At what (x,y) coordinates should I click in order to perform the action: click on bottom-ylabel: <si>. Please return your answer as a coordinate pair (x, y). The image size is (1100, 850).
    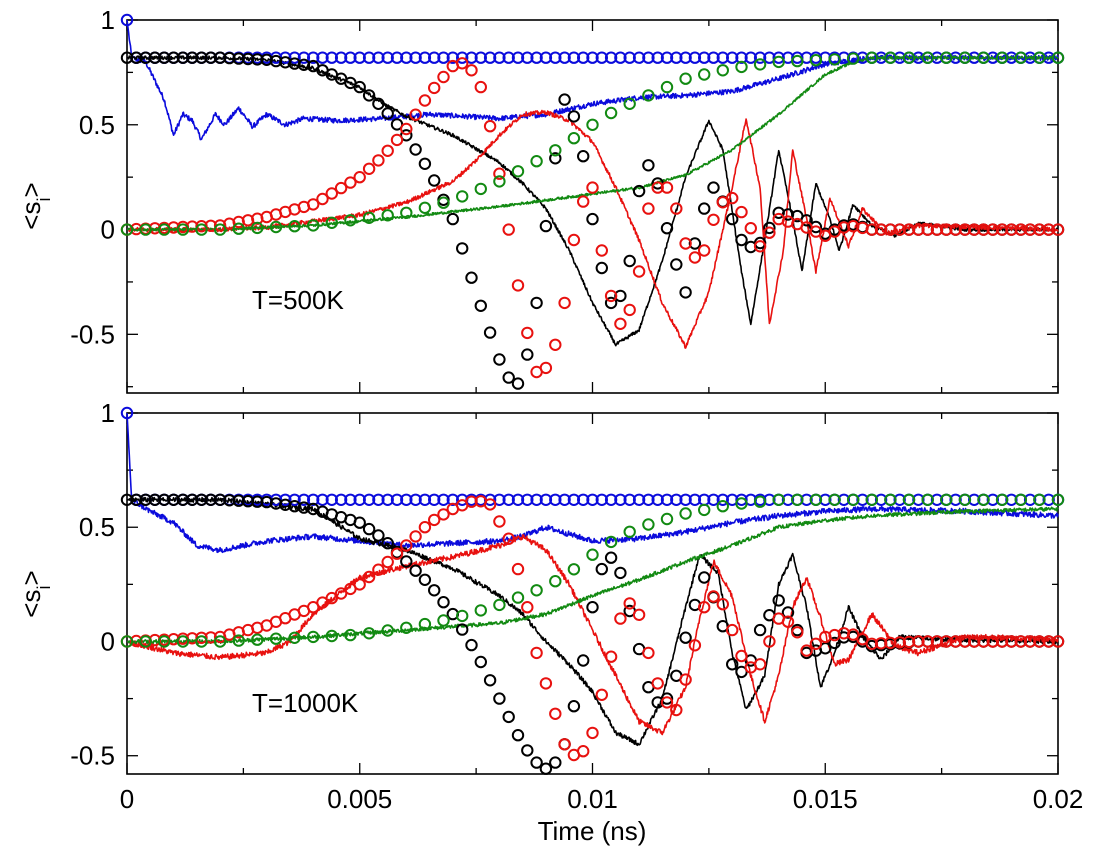
    Looking at the image, I should click on (35, 593).